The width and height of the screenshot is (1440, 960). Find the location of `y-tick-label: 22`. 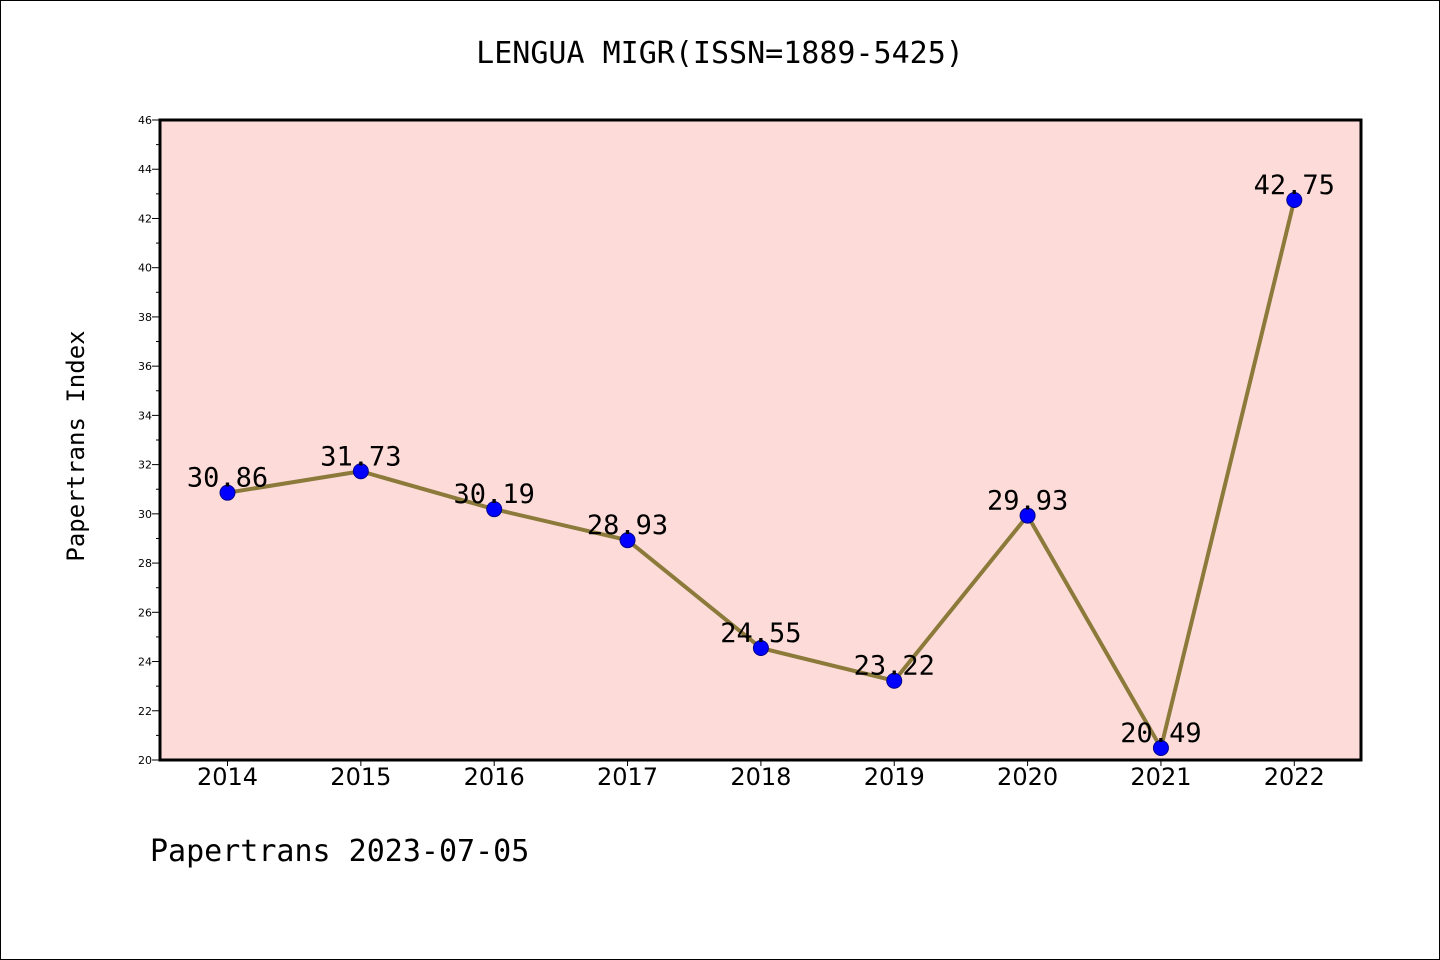

y-tick-label: 22 is located at coordinates (145, 711).